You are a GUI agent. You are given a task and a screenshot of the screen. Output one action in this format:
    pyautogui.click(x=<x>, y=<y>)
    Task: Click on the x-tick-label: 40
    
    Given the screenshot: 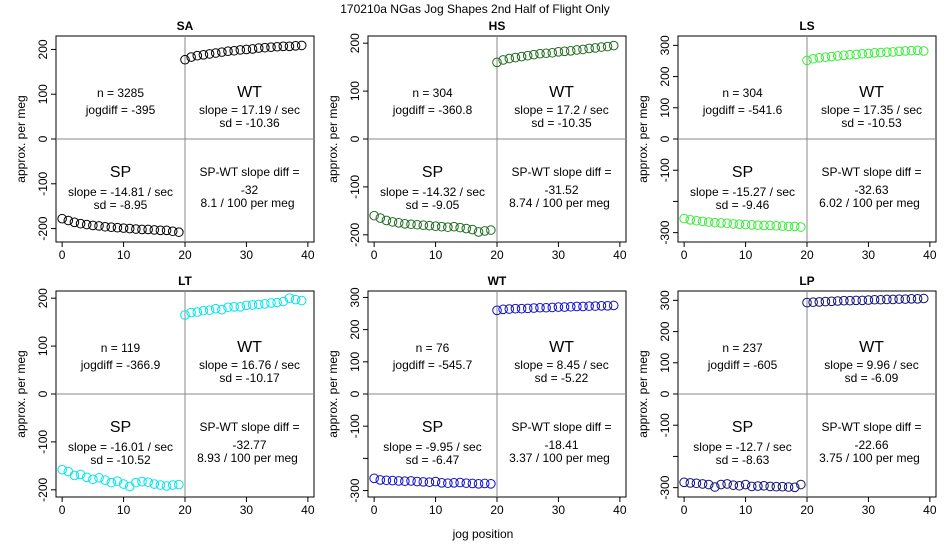 What is the action you would take?
    pyautogui.click(x=930, y=510)
    